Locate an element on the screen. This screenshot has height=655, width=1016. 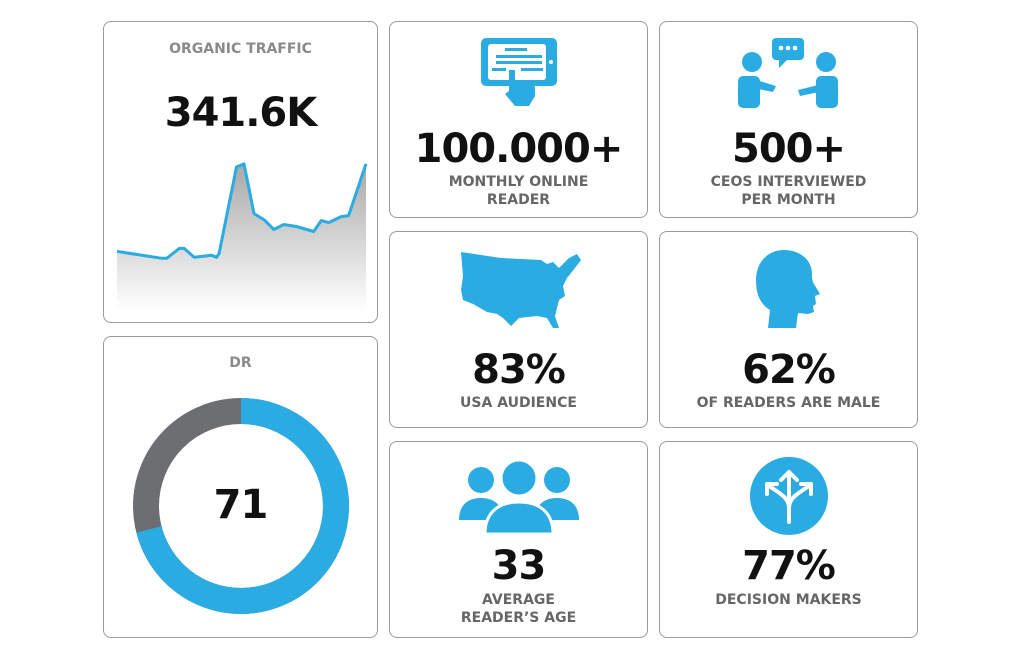
caption-line-2: READER’S AGE is located at coordinates (518, 618).